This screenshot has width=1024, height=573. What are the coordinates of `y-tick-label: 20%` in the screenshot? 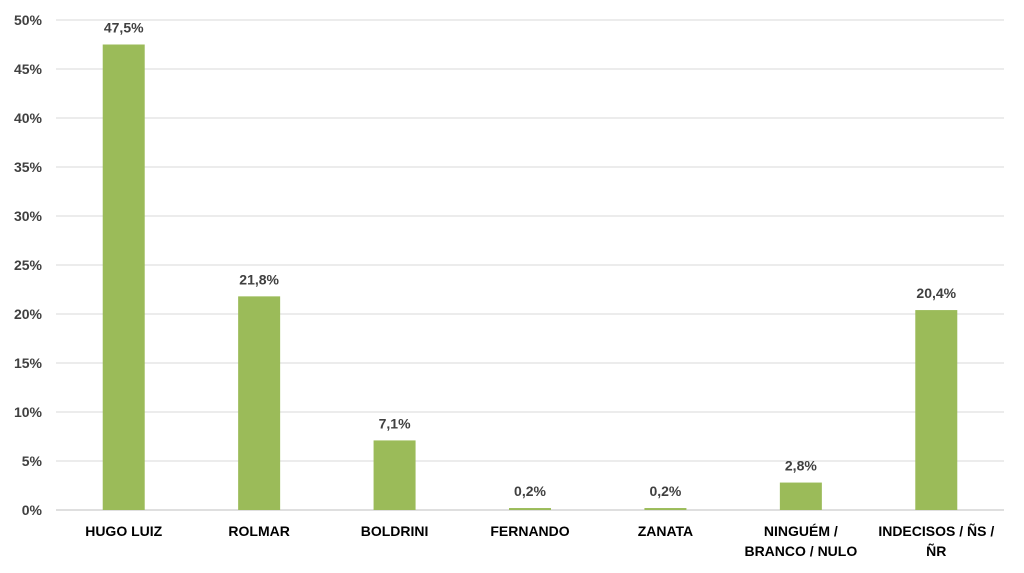 It's located at (28, 314).